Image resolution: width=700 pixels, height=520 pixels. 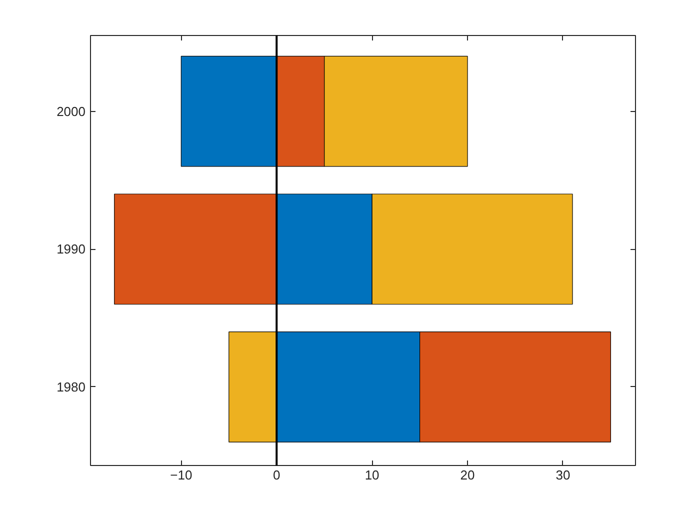 What do you see at coordinates (71, 386) in the screenshot?
I see `y-tick-label: 1980` at bounding box center [71, 386].